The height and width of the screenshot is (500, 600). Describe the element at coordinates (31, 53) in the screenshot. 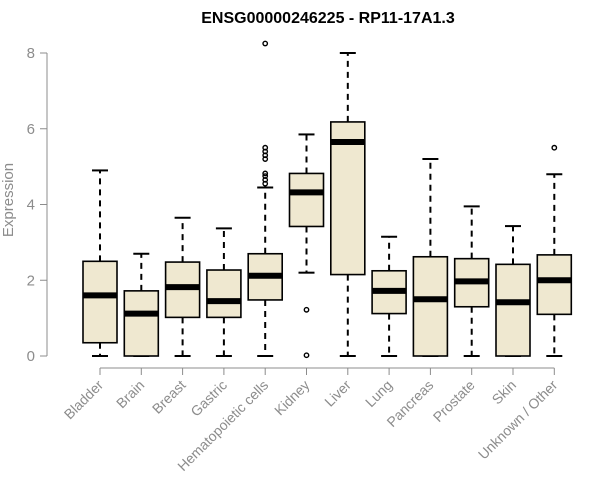

I see `y-tick-label: 8` at that location.